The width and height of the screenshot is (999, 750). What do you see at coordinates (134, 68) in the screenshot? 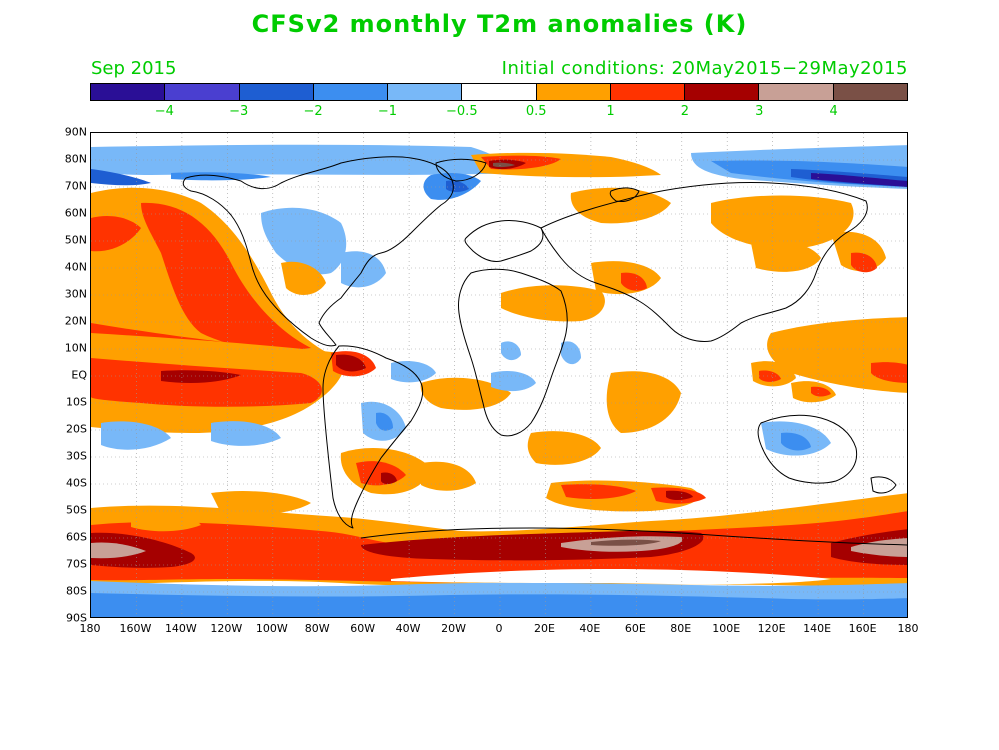
I see `forecast-month: Sep 2015` at bounding box center [134, 68].